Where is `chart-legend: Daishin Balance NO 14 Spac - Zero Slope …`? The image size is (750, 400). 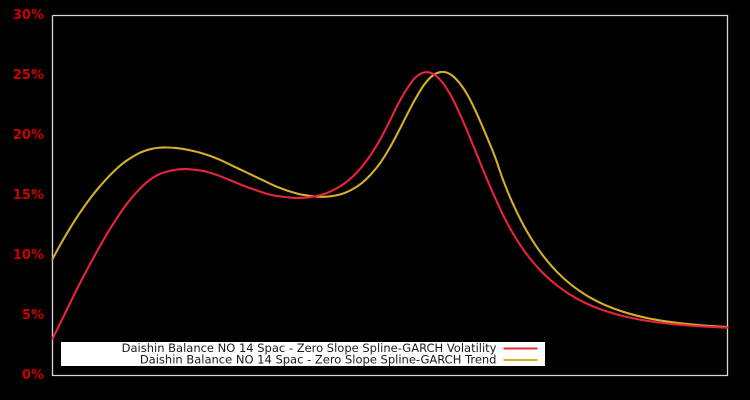
chart-legend: Daishin Balance NO 14 Spac - Zero Slope … is located at coordinates (303, 354).